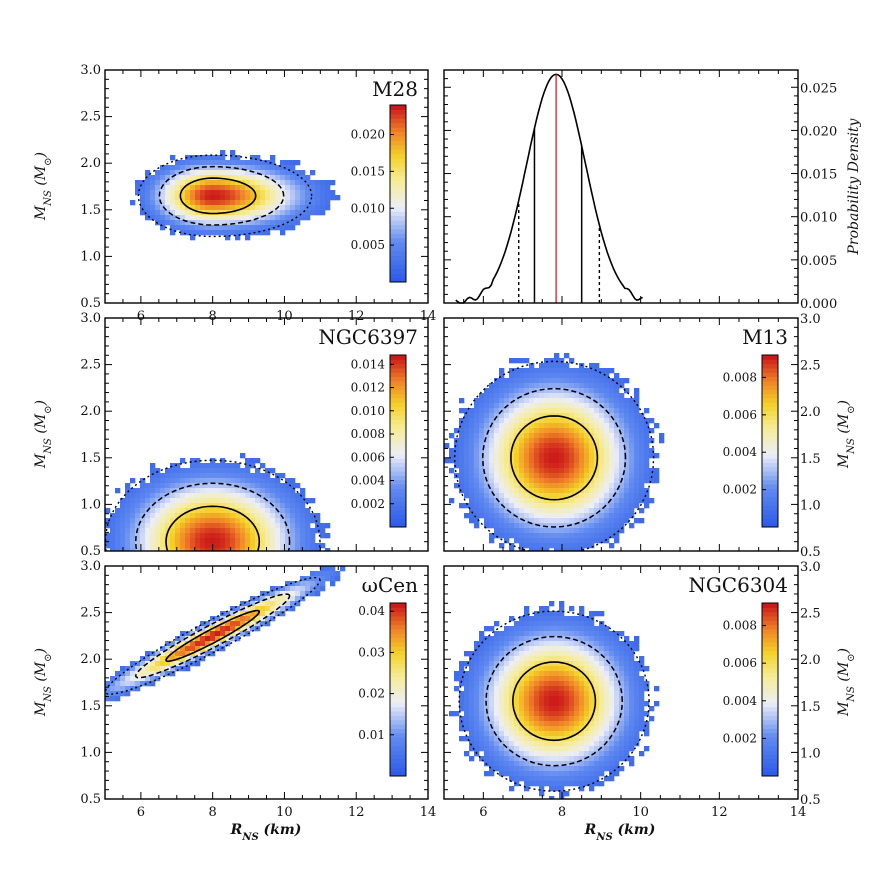  What do you see at coordinates (371, 735) in the screenshot?
I see `panel-omegacen-colorbar-tick-label: 0.01` at bounding box center [371, 735].